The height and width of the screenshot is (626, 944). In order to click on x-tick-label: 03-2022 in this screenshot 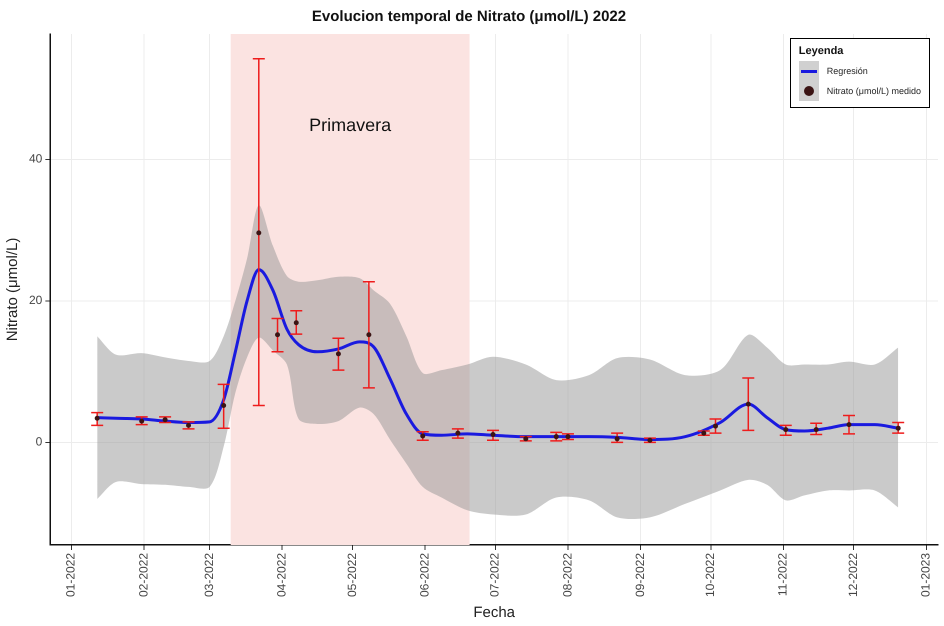, I will do `click(209, 575)`.